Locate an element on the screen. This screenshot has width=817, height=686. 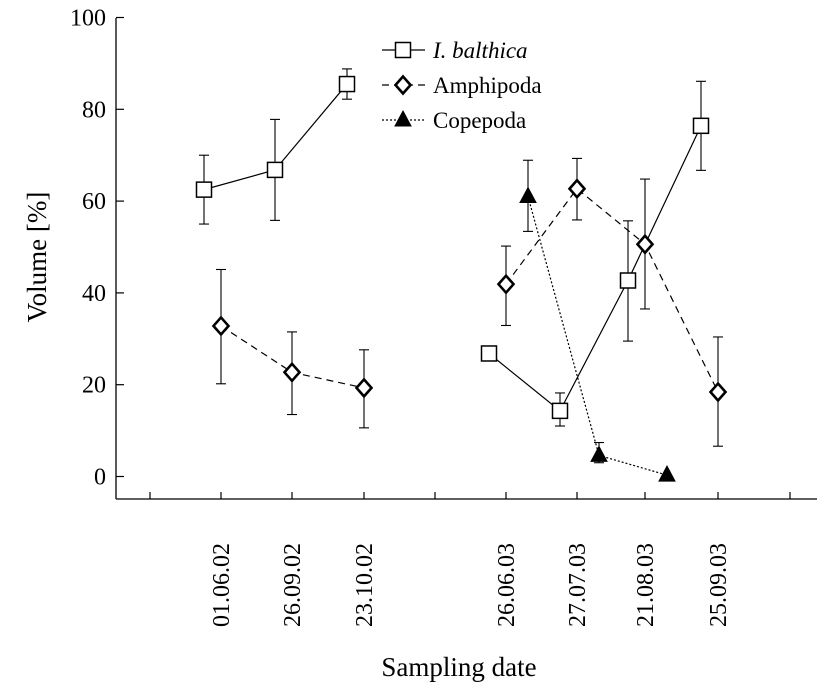
y-tick-label: 40 is located at coordinates (94, 294).